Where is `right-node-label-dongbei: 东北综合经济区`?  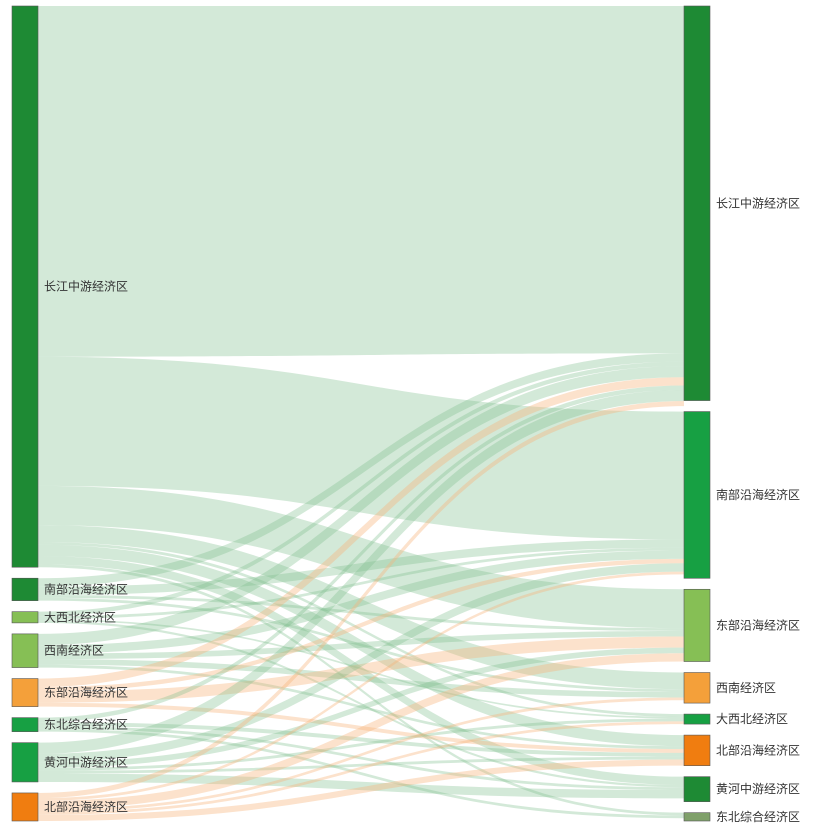 right-node-label-dongbei: 东北综合经济区 is located at coordinates (758, 816).